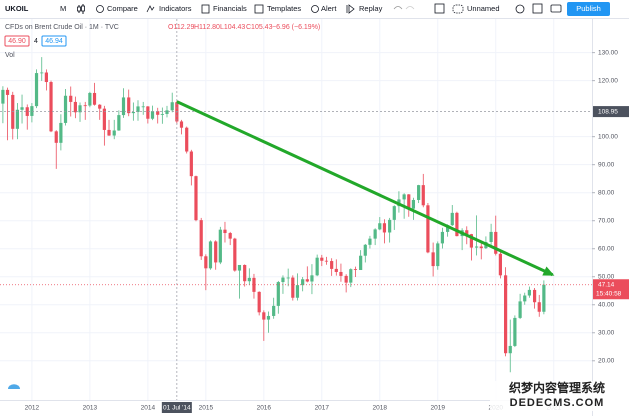 This screenshot has height=416, width=629. Describe the element at coordinates (350, 9) in the screenshot. I see `replay-icon` at that location.